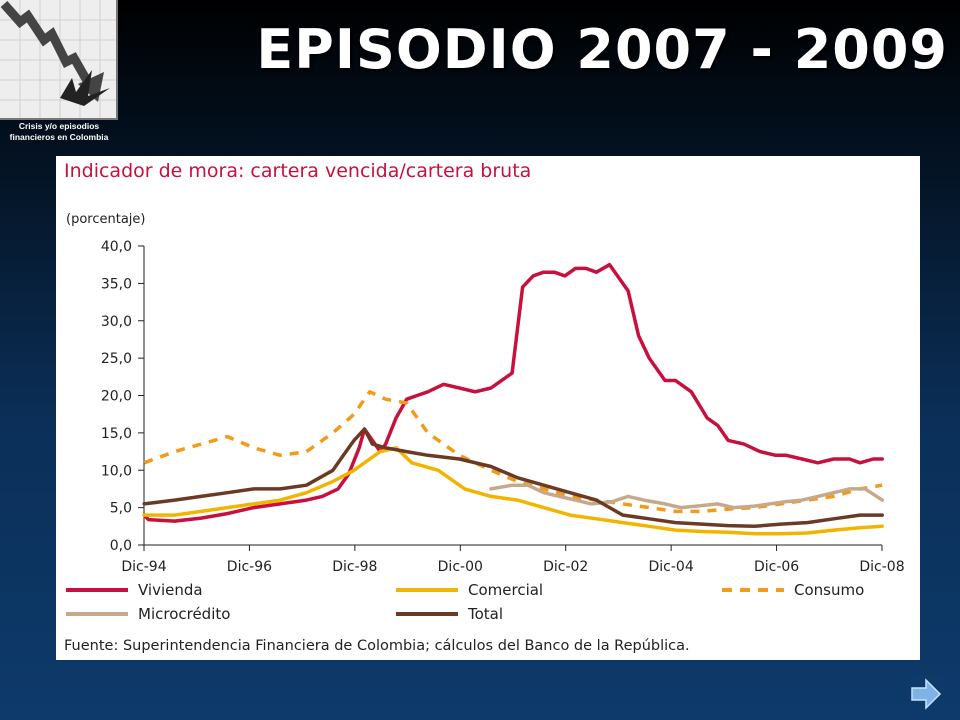  What do you see at coordinates (121, 546) in the screenshot?
I see `y-tick-label: 0,0` at bounding box center [121, 546].